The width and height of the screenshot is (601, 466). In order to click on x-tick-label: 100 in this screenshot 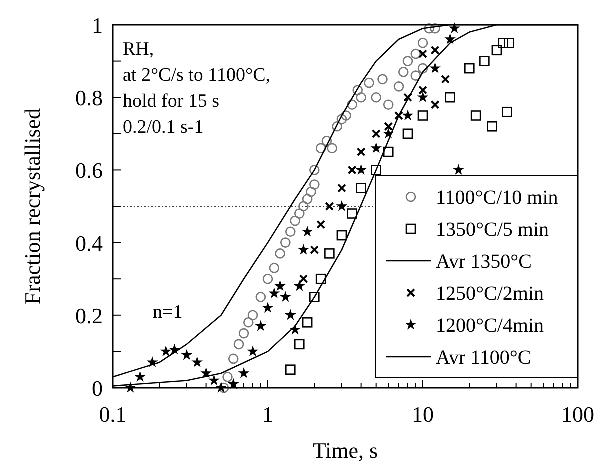, I will do `click(578, 414)`.